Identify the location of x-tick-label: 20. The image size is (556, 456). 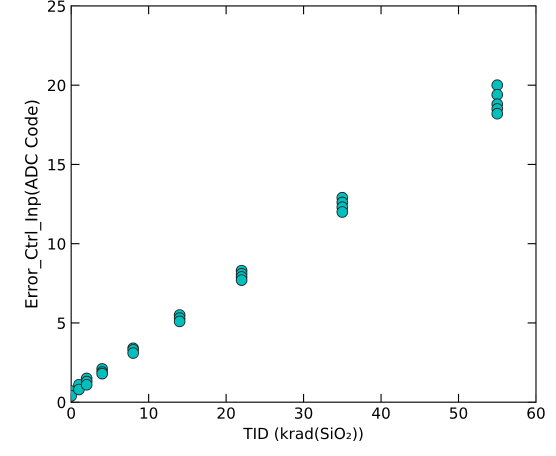
(226, 413).